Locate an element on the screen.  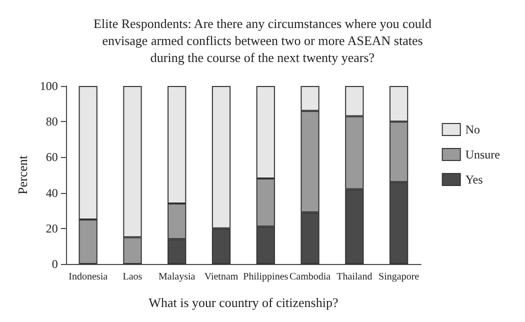
y-tick-label: 100 is located at coordinates (49, 86).